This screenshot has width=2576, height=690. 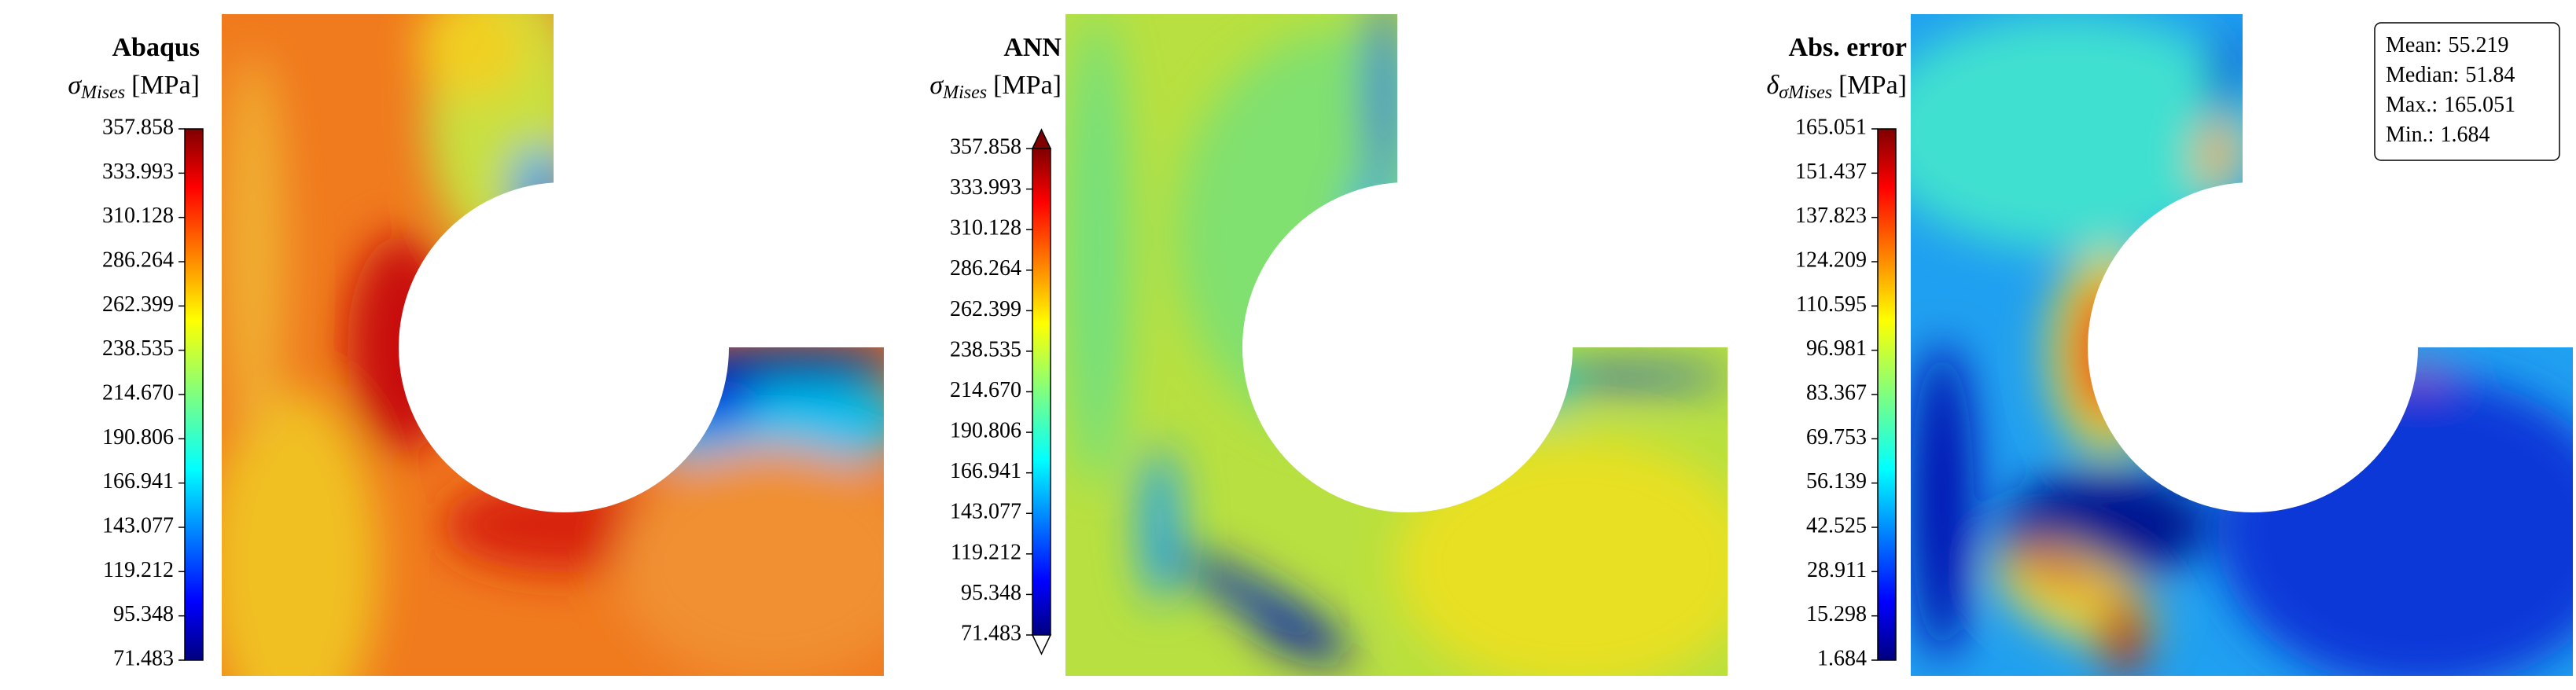 I want to click on colorbar-tick-label: 110.595, so click(x=1831, y=304).